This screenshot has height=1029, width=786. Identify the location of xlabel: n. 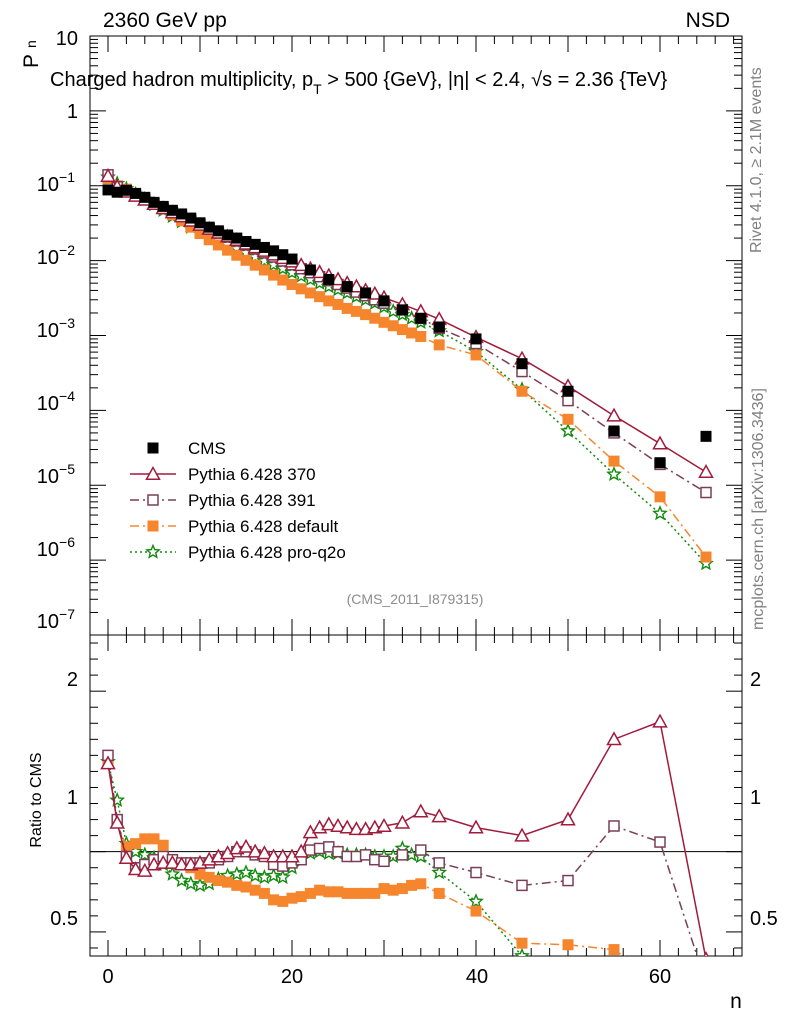
(736, 1001).